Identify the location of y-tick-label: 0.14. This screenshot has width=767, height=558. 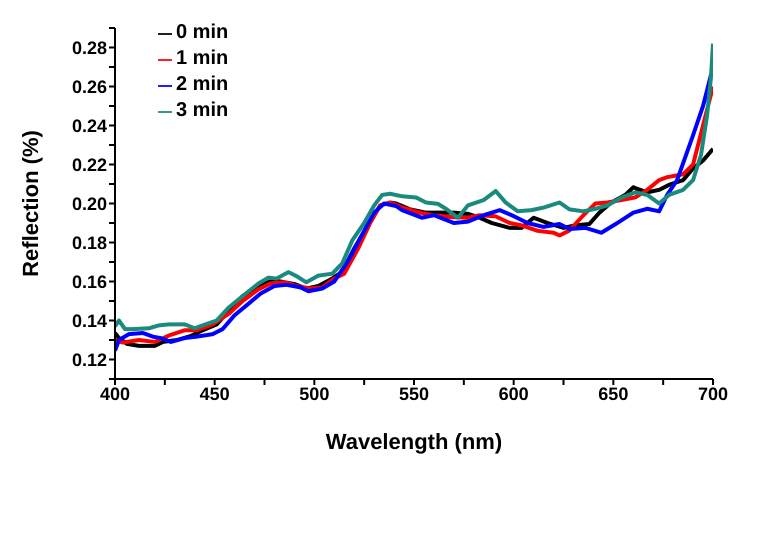
(89, 320).